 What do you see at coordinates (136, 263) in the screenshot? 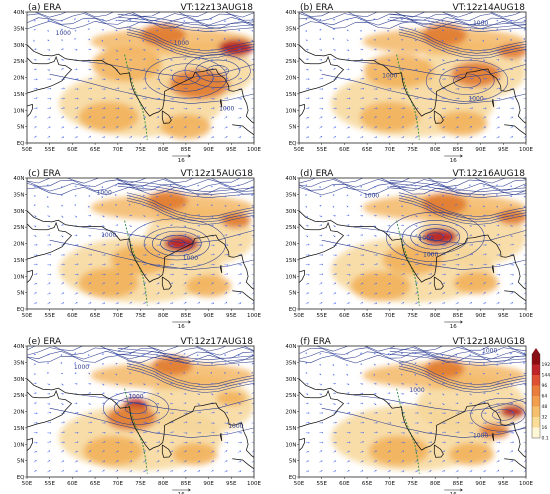
I see `ghat-line` at bounding box center [136, 263].